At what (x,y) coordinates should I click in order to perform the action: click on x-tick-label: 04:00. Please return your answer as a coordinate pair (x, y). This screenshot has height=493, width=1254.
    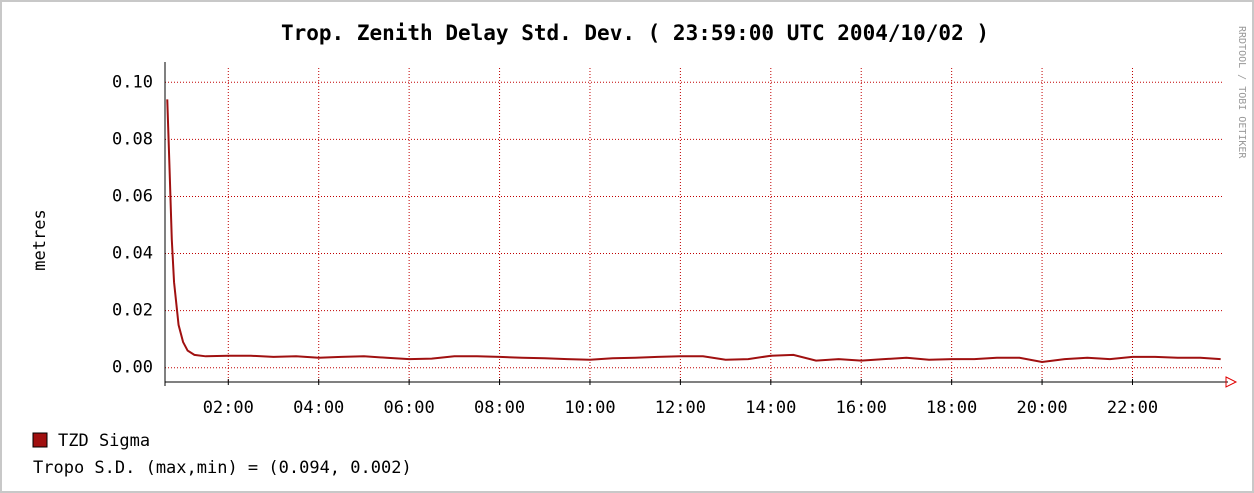
    Looking at the image, I should click on (318, 408).